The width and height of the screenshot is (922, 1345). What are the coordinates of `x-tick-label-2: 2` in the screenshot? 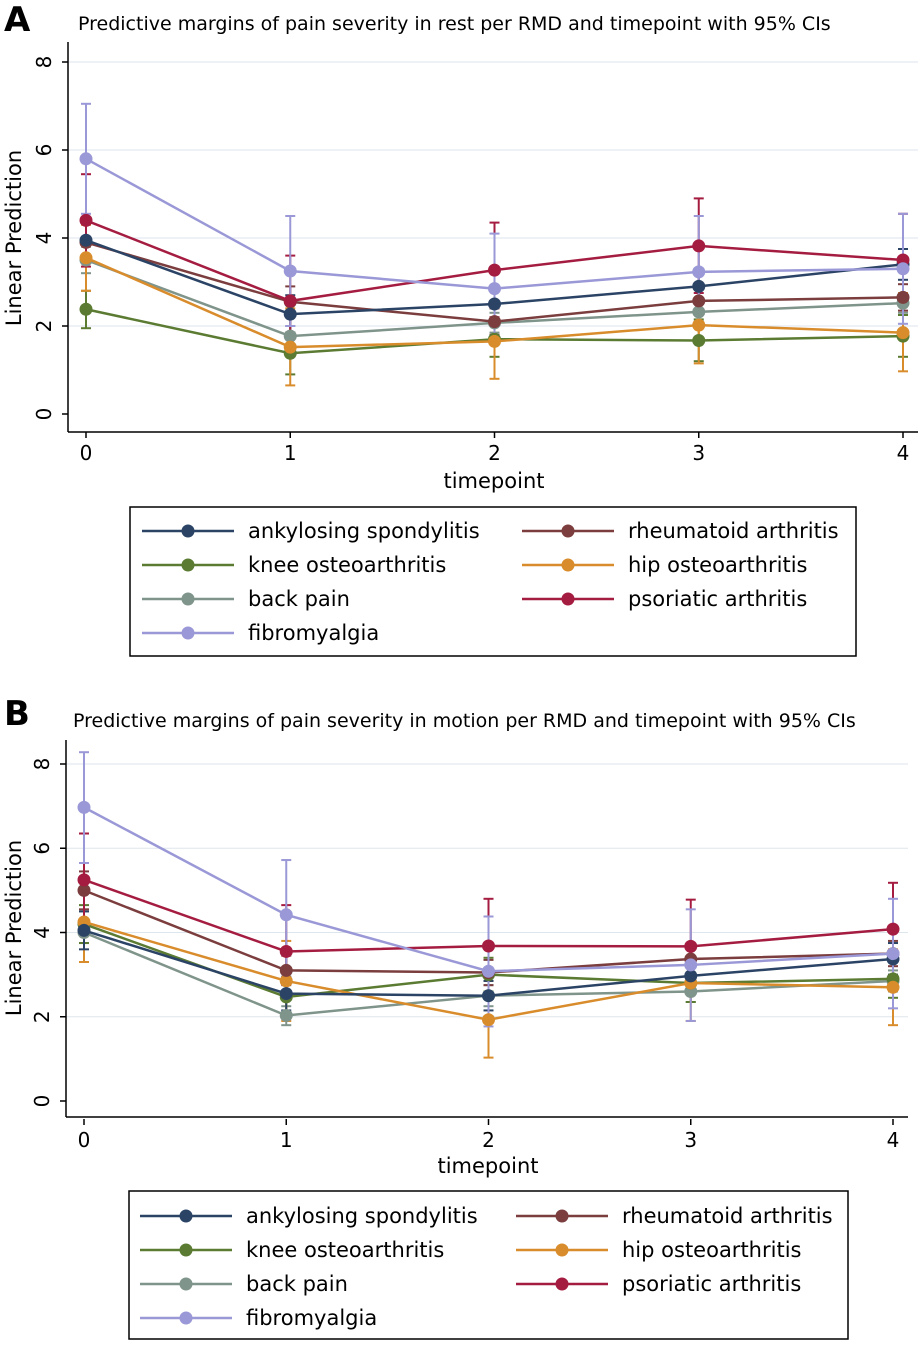 It's located at (488, 1140).